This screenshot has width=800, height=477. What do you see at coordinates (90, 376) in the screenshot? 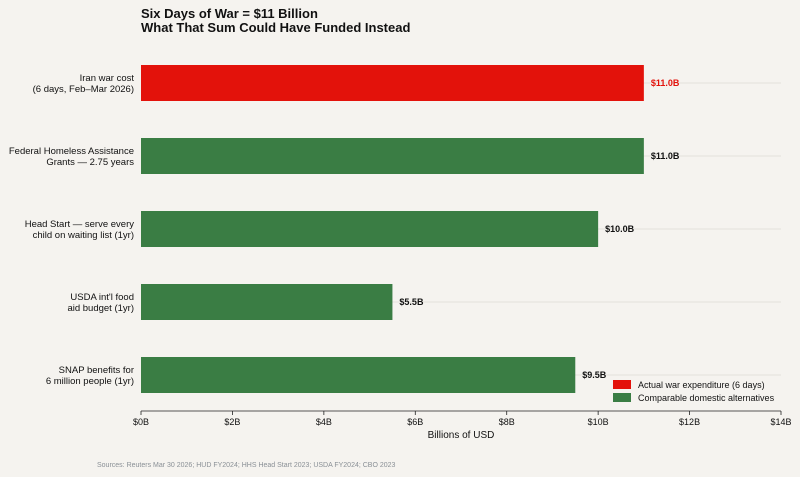
I see `category-label-5: SNAP benefits for 6 million people (1yr)` at bounding box center [90, 376].